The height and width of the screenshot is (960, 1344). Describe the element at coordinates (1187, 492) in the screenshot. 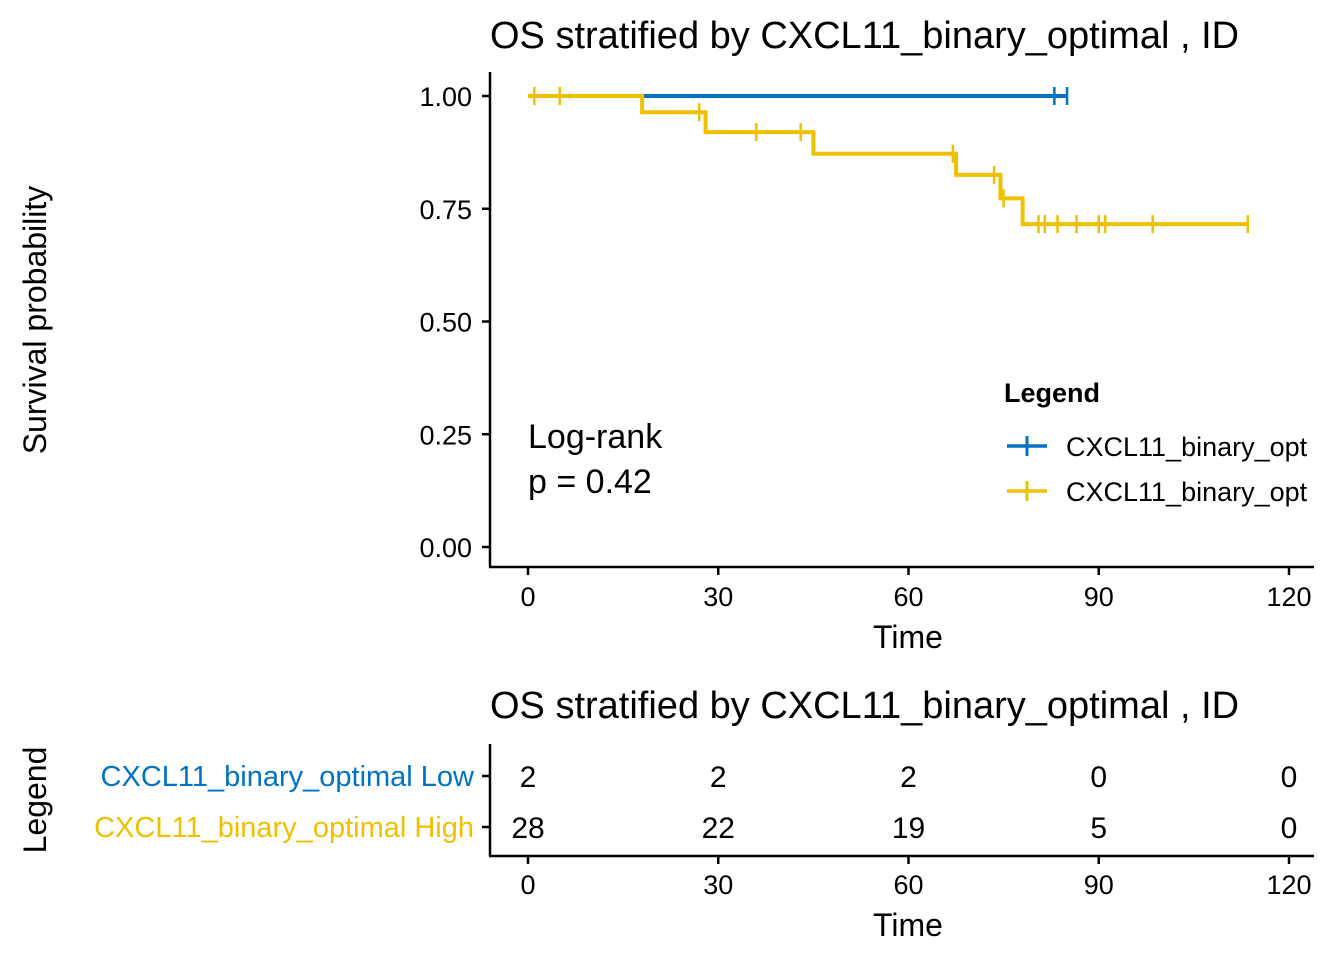

I see `legend-label-high: CXCL11_binary_opt` at that location.